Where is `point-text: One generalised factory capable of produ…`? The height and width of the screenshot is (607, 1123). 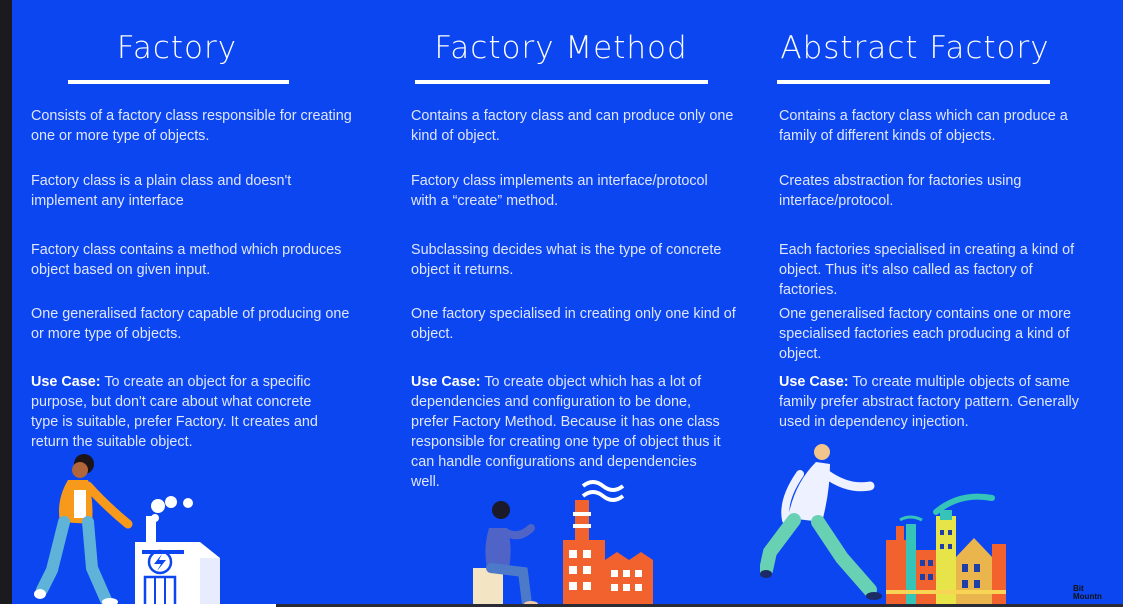
point-text: One generalised factory capable of produ… is located at coordinates (190, 324).